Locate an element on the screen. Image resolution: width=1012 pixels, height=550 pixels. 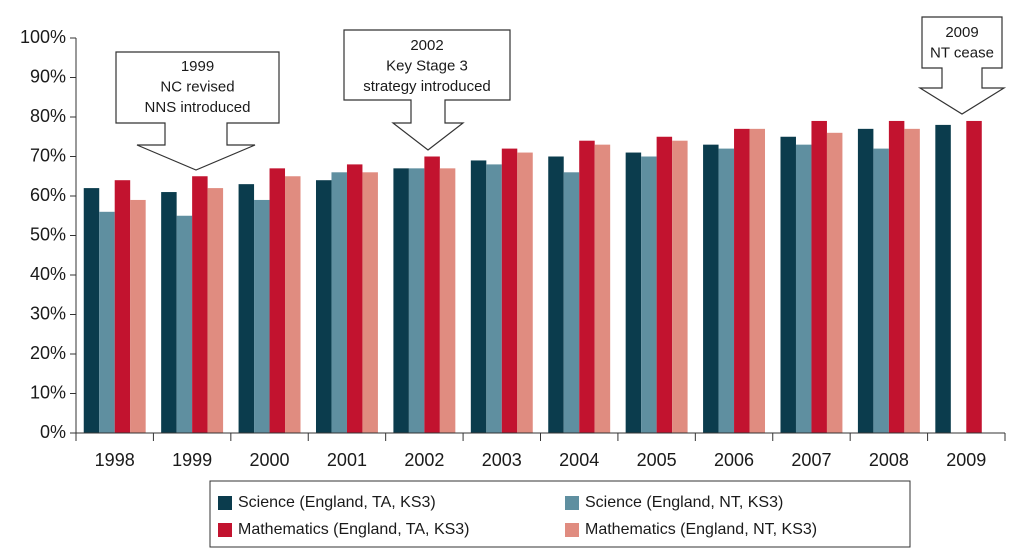
y-tick-label: 20% is located at coordinates (48, 353).